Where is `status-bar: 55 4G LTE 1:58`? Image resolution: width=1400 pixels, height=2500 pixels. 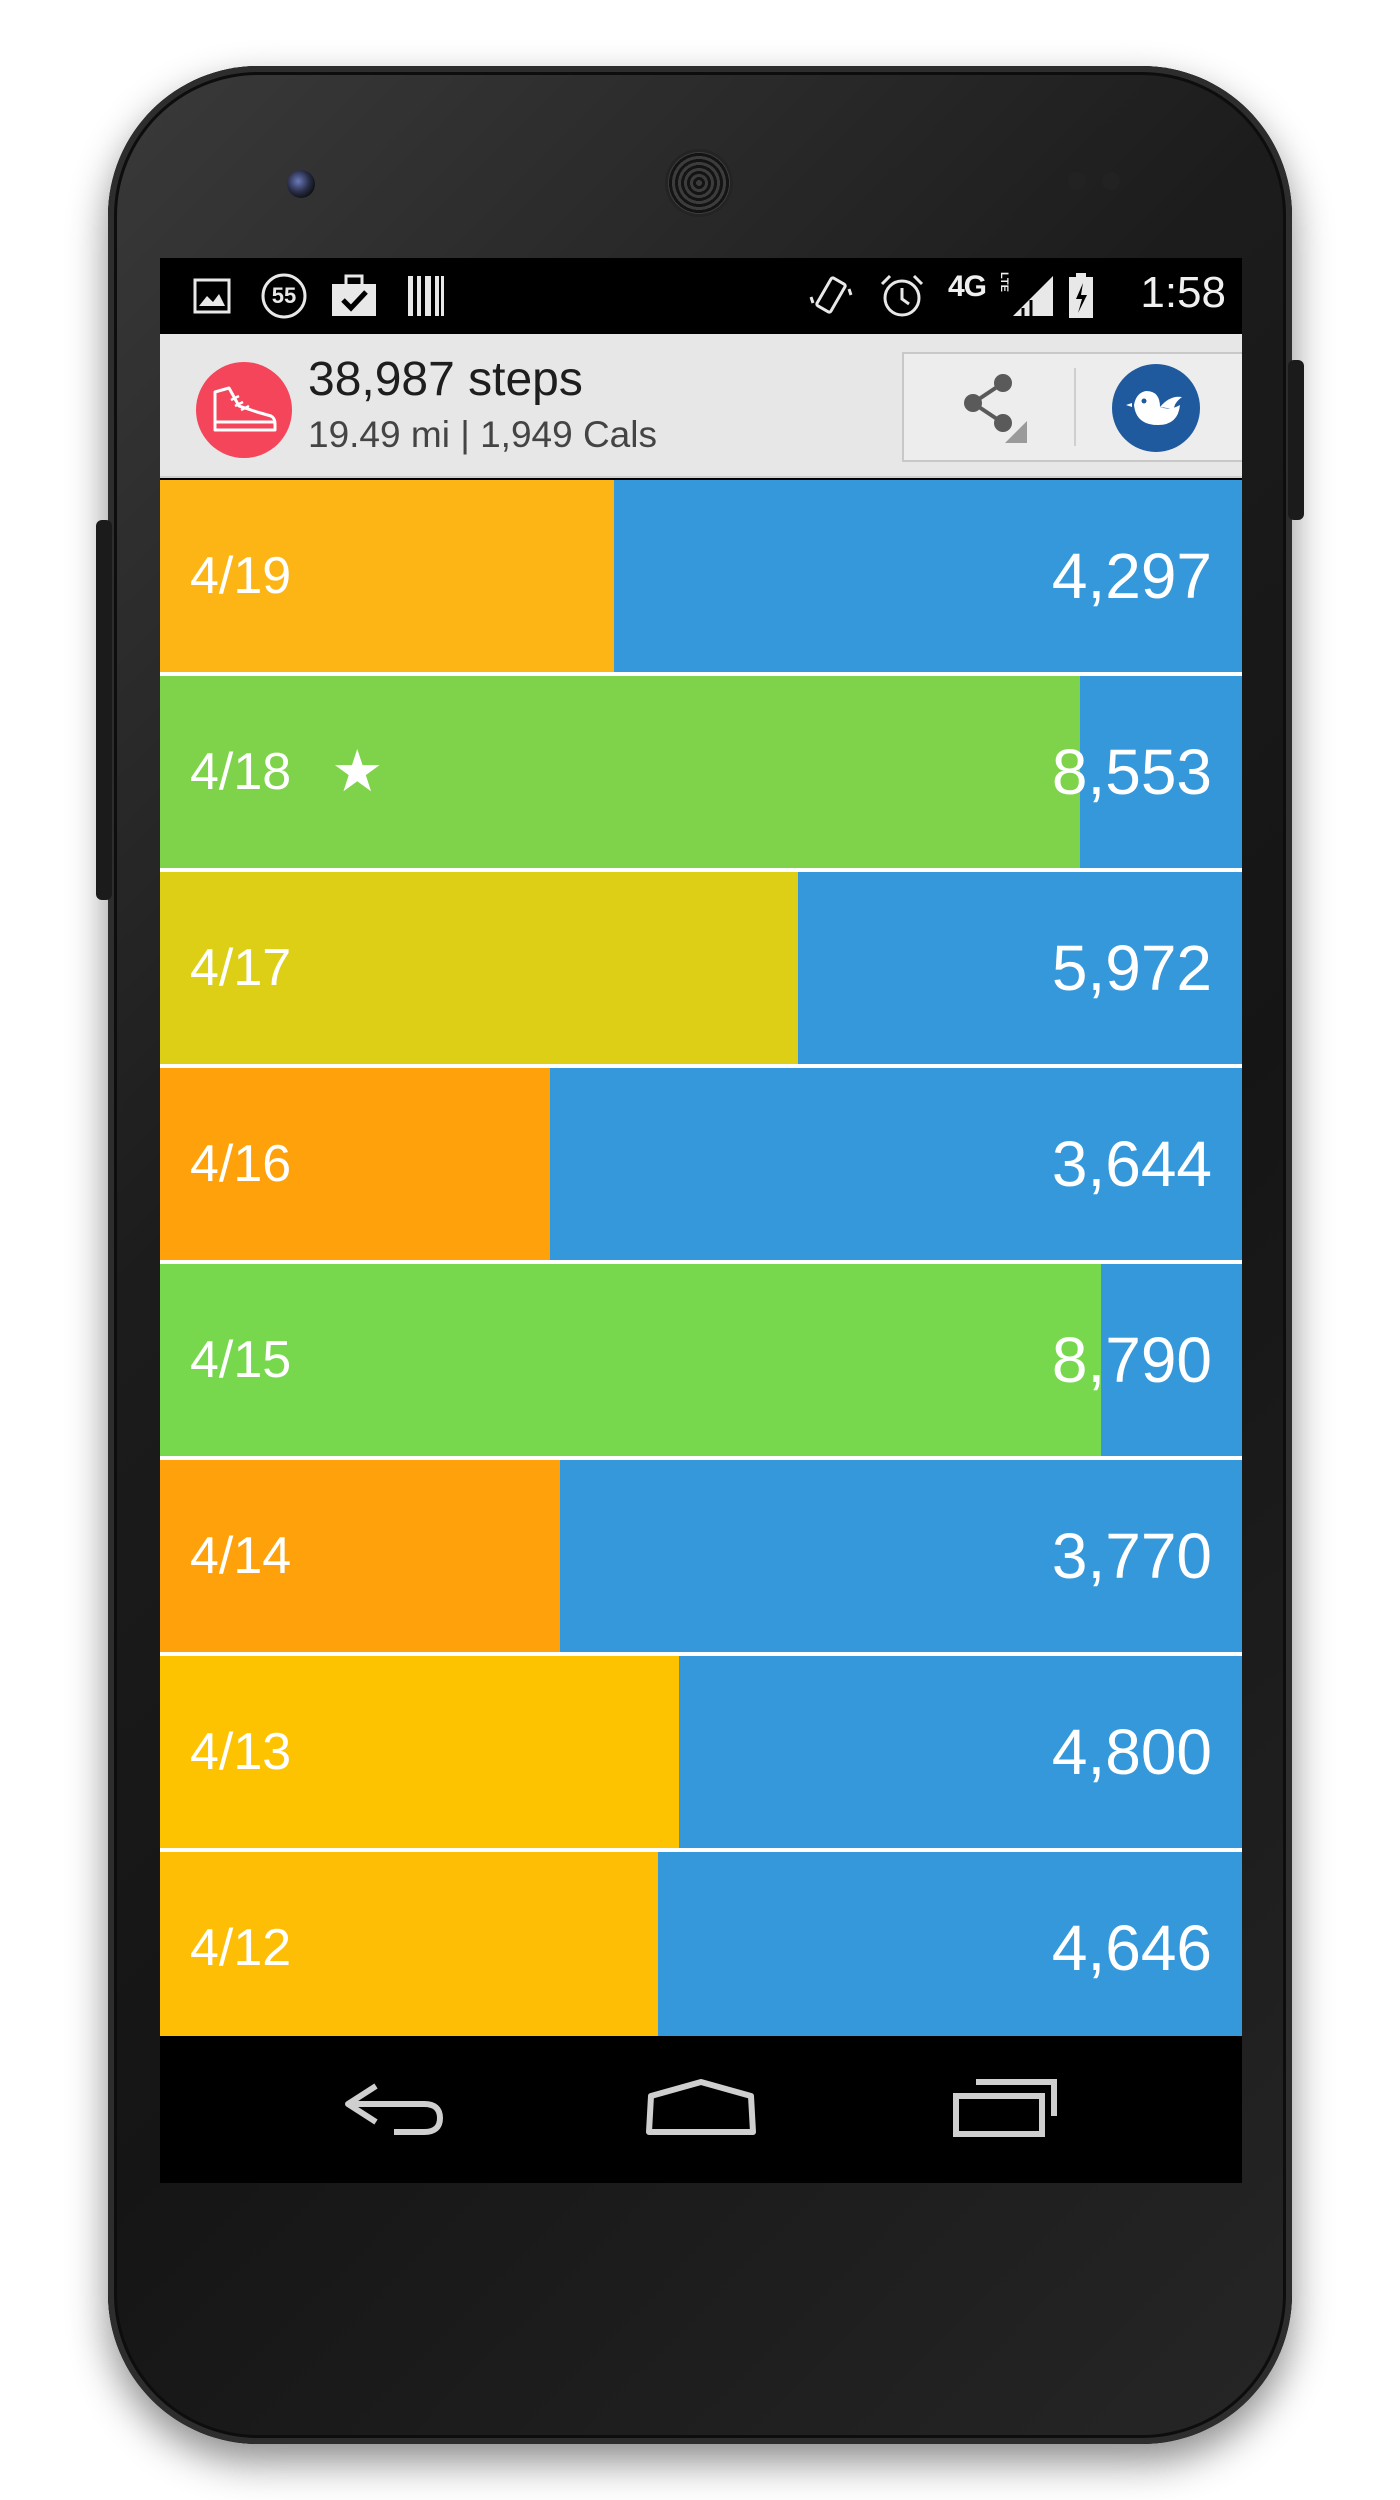
status-bar: 55 4G LTE 1:58 is located at coordinates (701, 296).